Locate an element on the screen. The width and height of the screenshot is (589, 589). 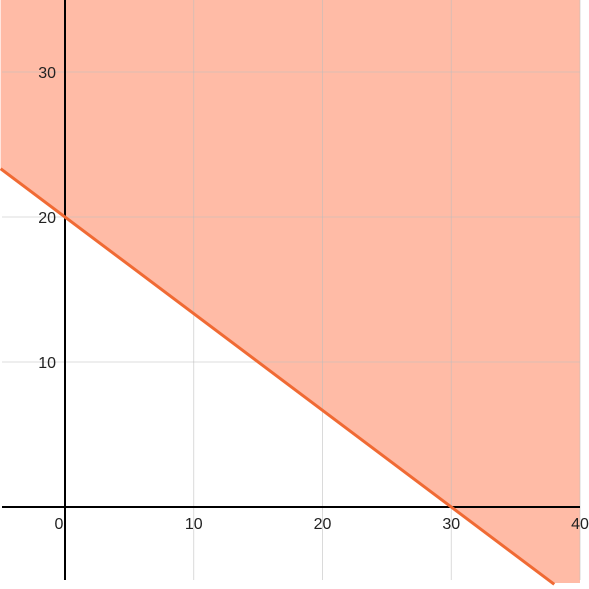
y-tick-label-10: 10 is located at coordinates (47, 363).